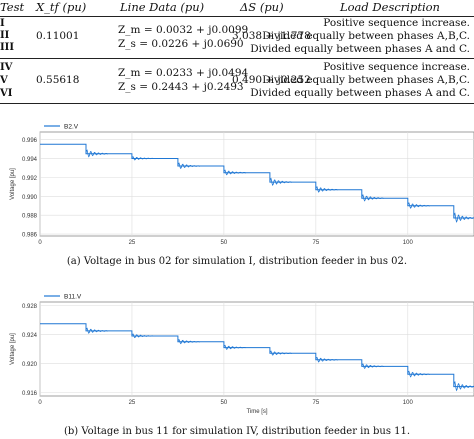 This screenshot has width=474, height=439. I want to click on y-tick-label: 0.928, so click(30, 307).